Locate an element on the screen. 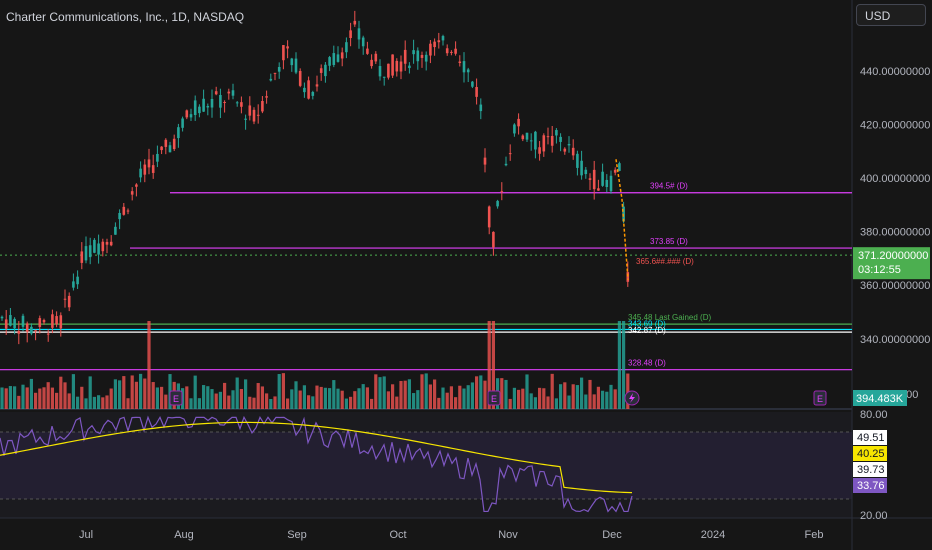  rsi-value-label: 33.76 is located at coordinates (871, 486).